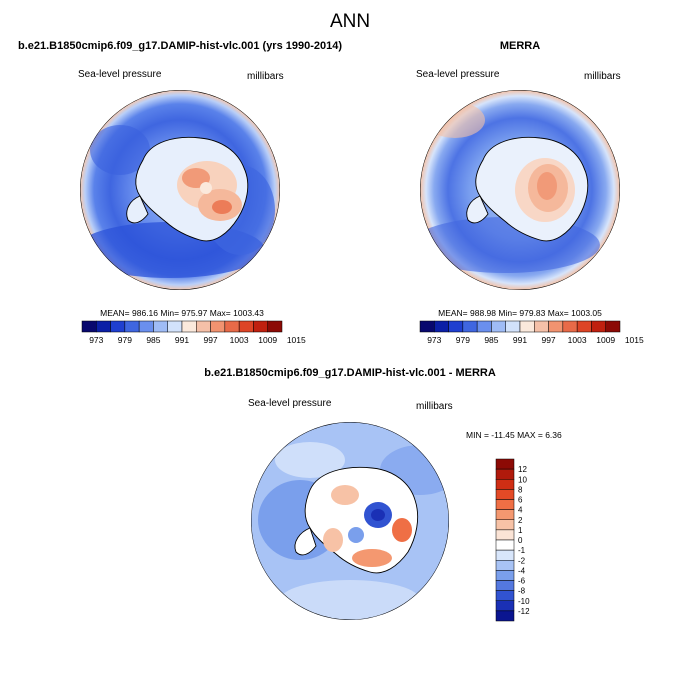 This screenshot has height=700, width=700. I want to click on colorbar-tick-label: -2, so click(522, 560).